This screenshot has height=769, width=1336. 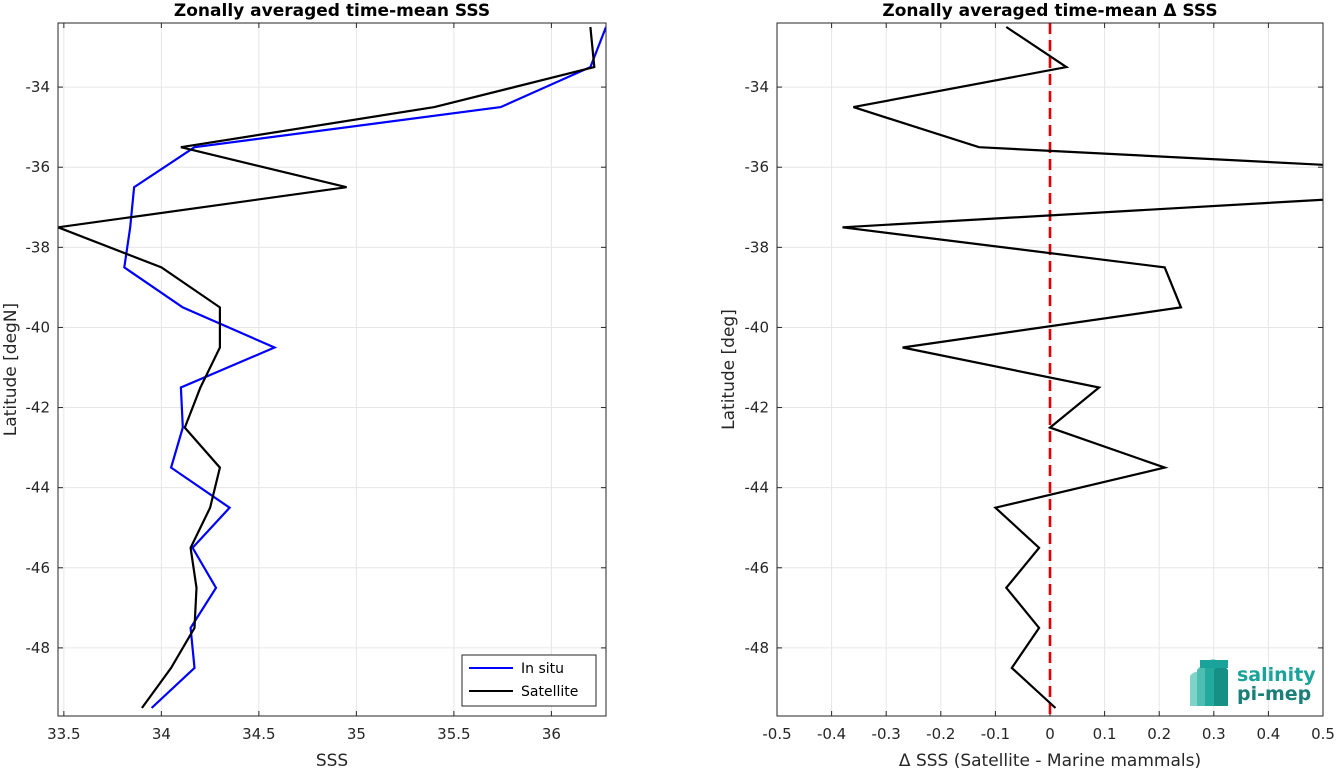 I want to click on x-tick-label: 35.5, so click(x=453, y=734).